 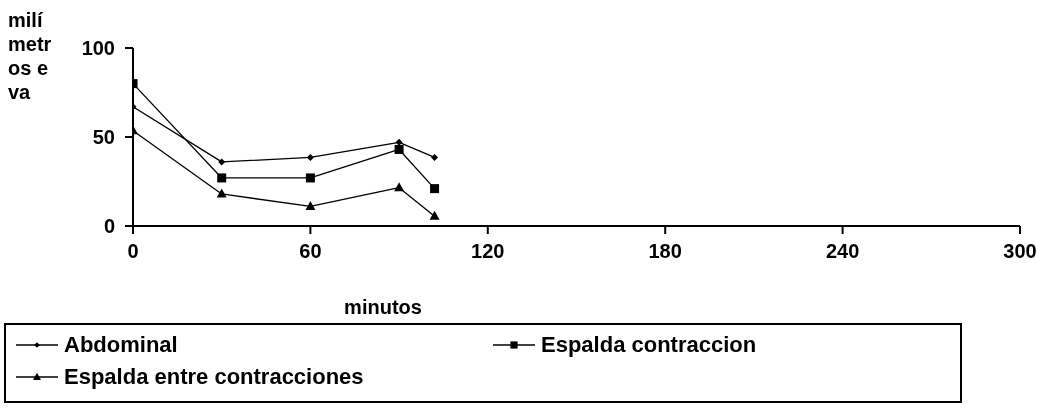 I want to click on x-tick-label: 60, so click(x=310, y=251).